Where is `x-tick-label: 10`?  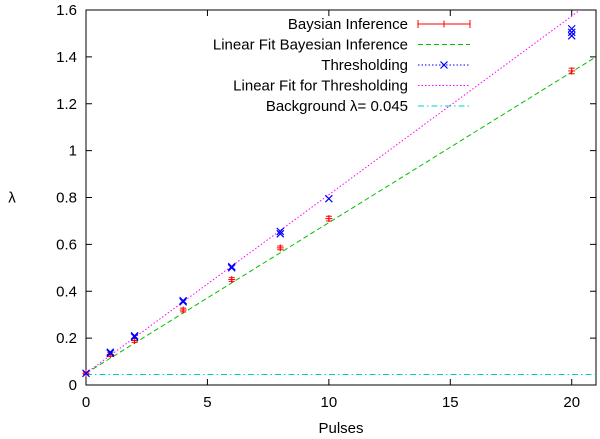 x-tick-label: 10 is located at coordinates (329, 402).